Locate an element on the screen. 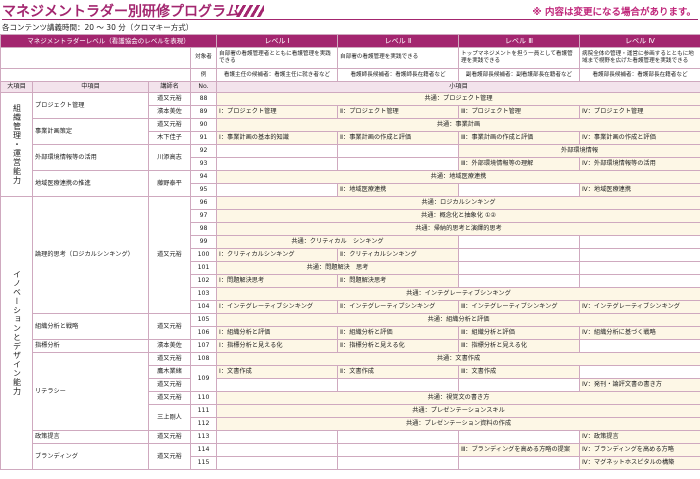  example: 看護師長候補者：看護師長在籍者など is located at coordinates (398, 75).